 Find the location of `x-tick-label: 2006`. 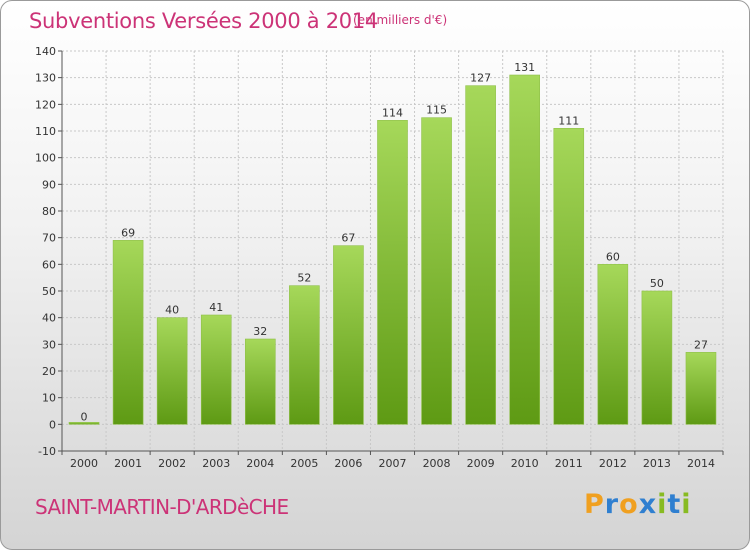

x-tick-label: 2006 is located at coordinates (348, 463).